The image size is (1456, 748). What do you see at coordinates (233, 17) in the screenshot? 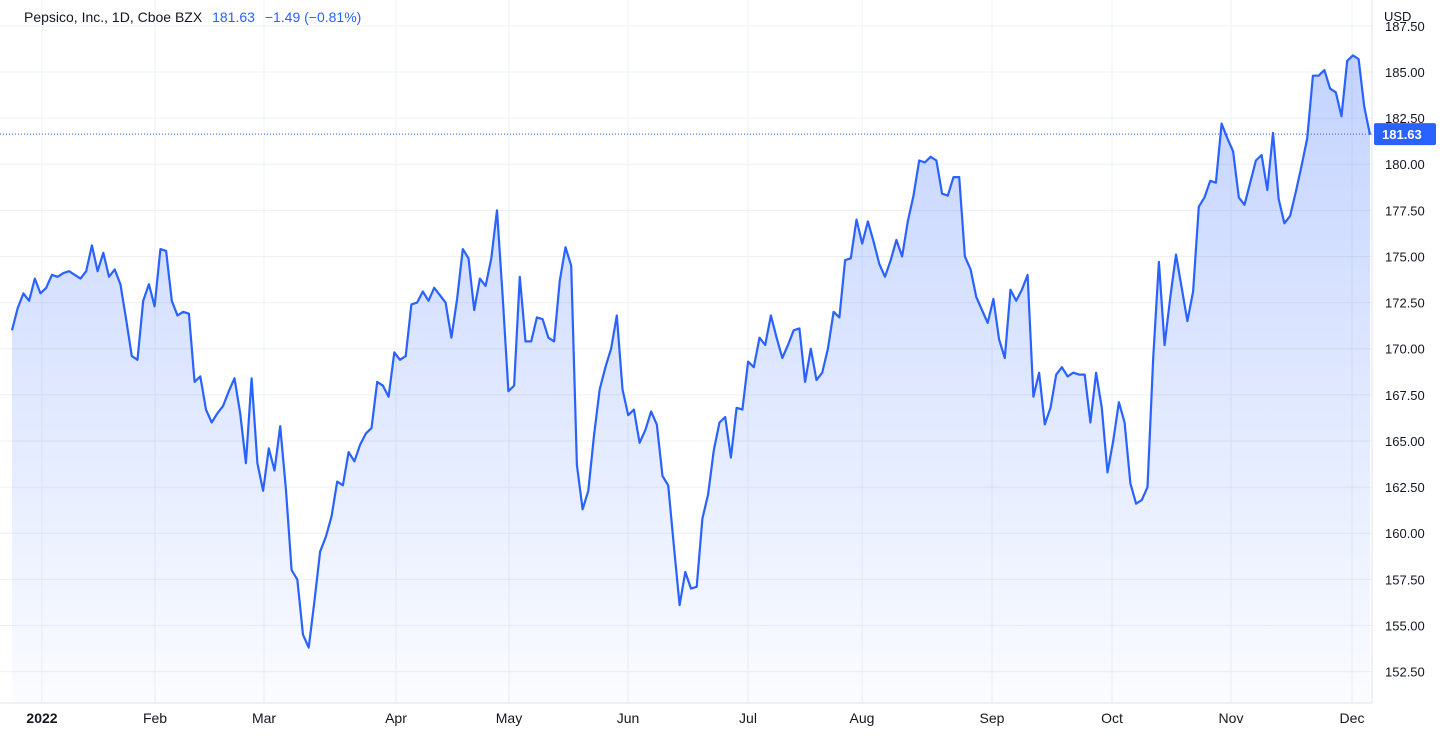
I see `legend-last-price: 181.63` at bounding box center [233, 17].